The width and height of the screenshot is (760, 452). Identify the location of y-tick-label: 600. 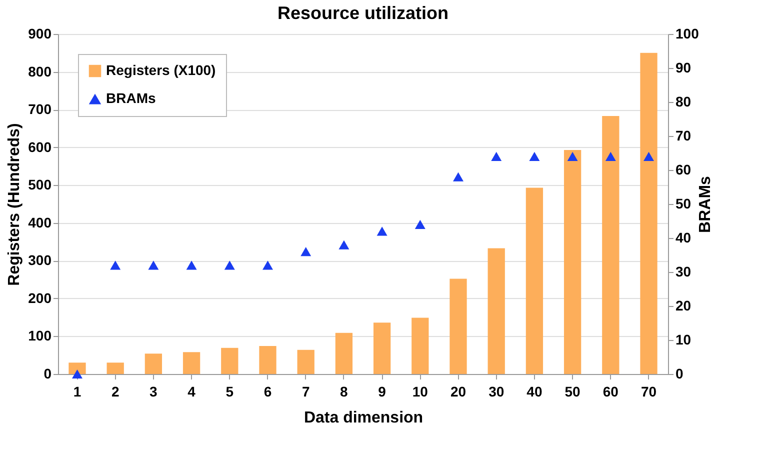
(40, 146).